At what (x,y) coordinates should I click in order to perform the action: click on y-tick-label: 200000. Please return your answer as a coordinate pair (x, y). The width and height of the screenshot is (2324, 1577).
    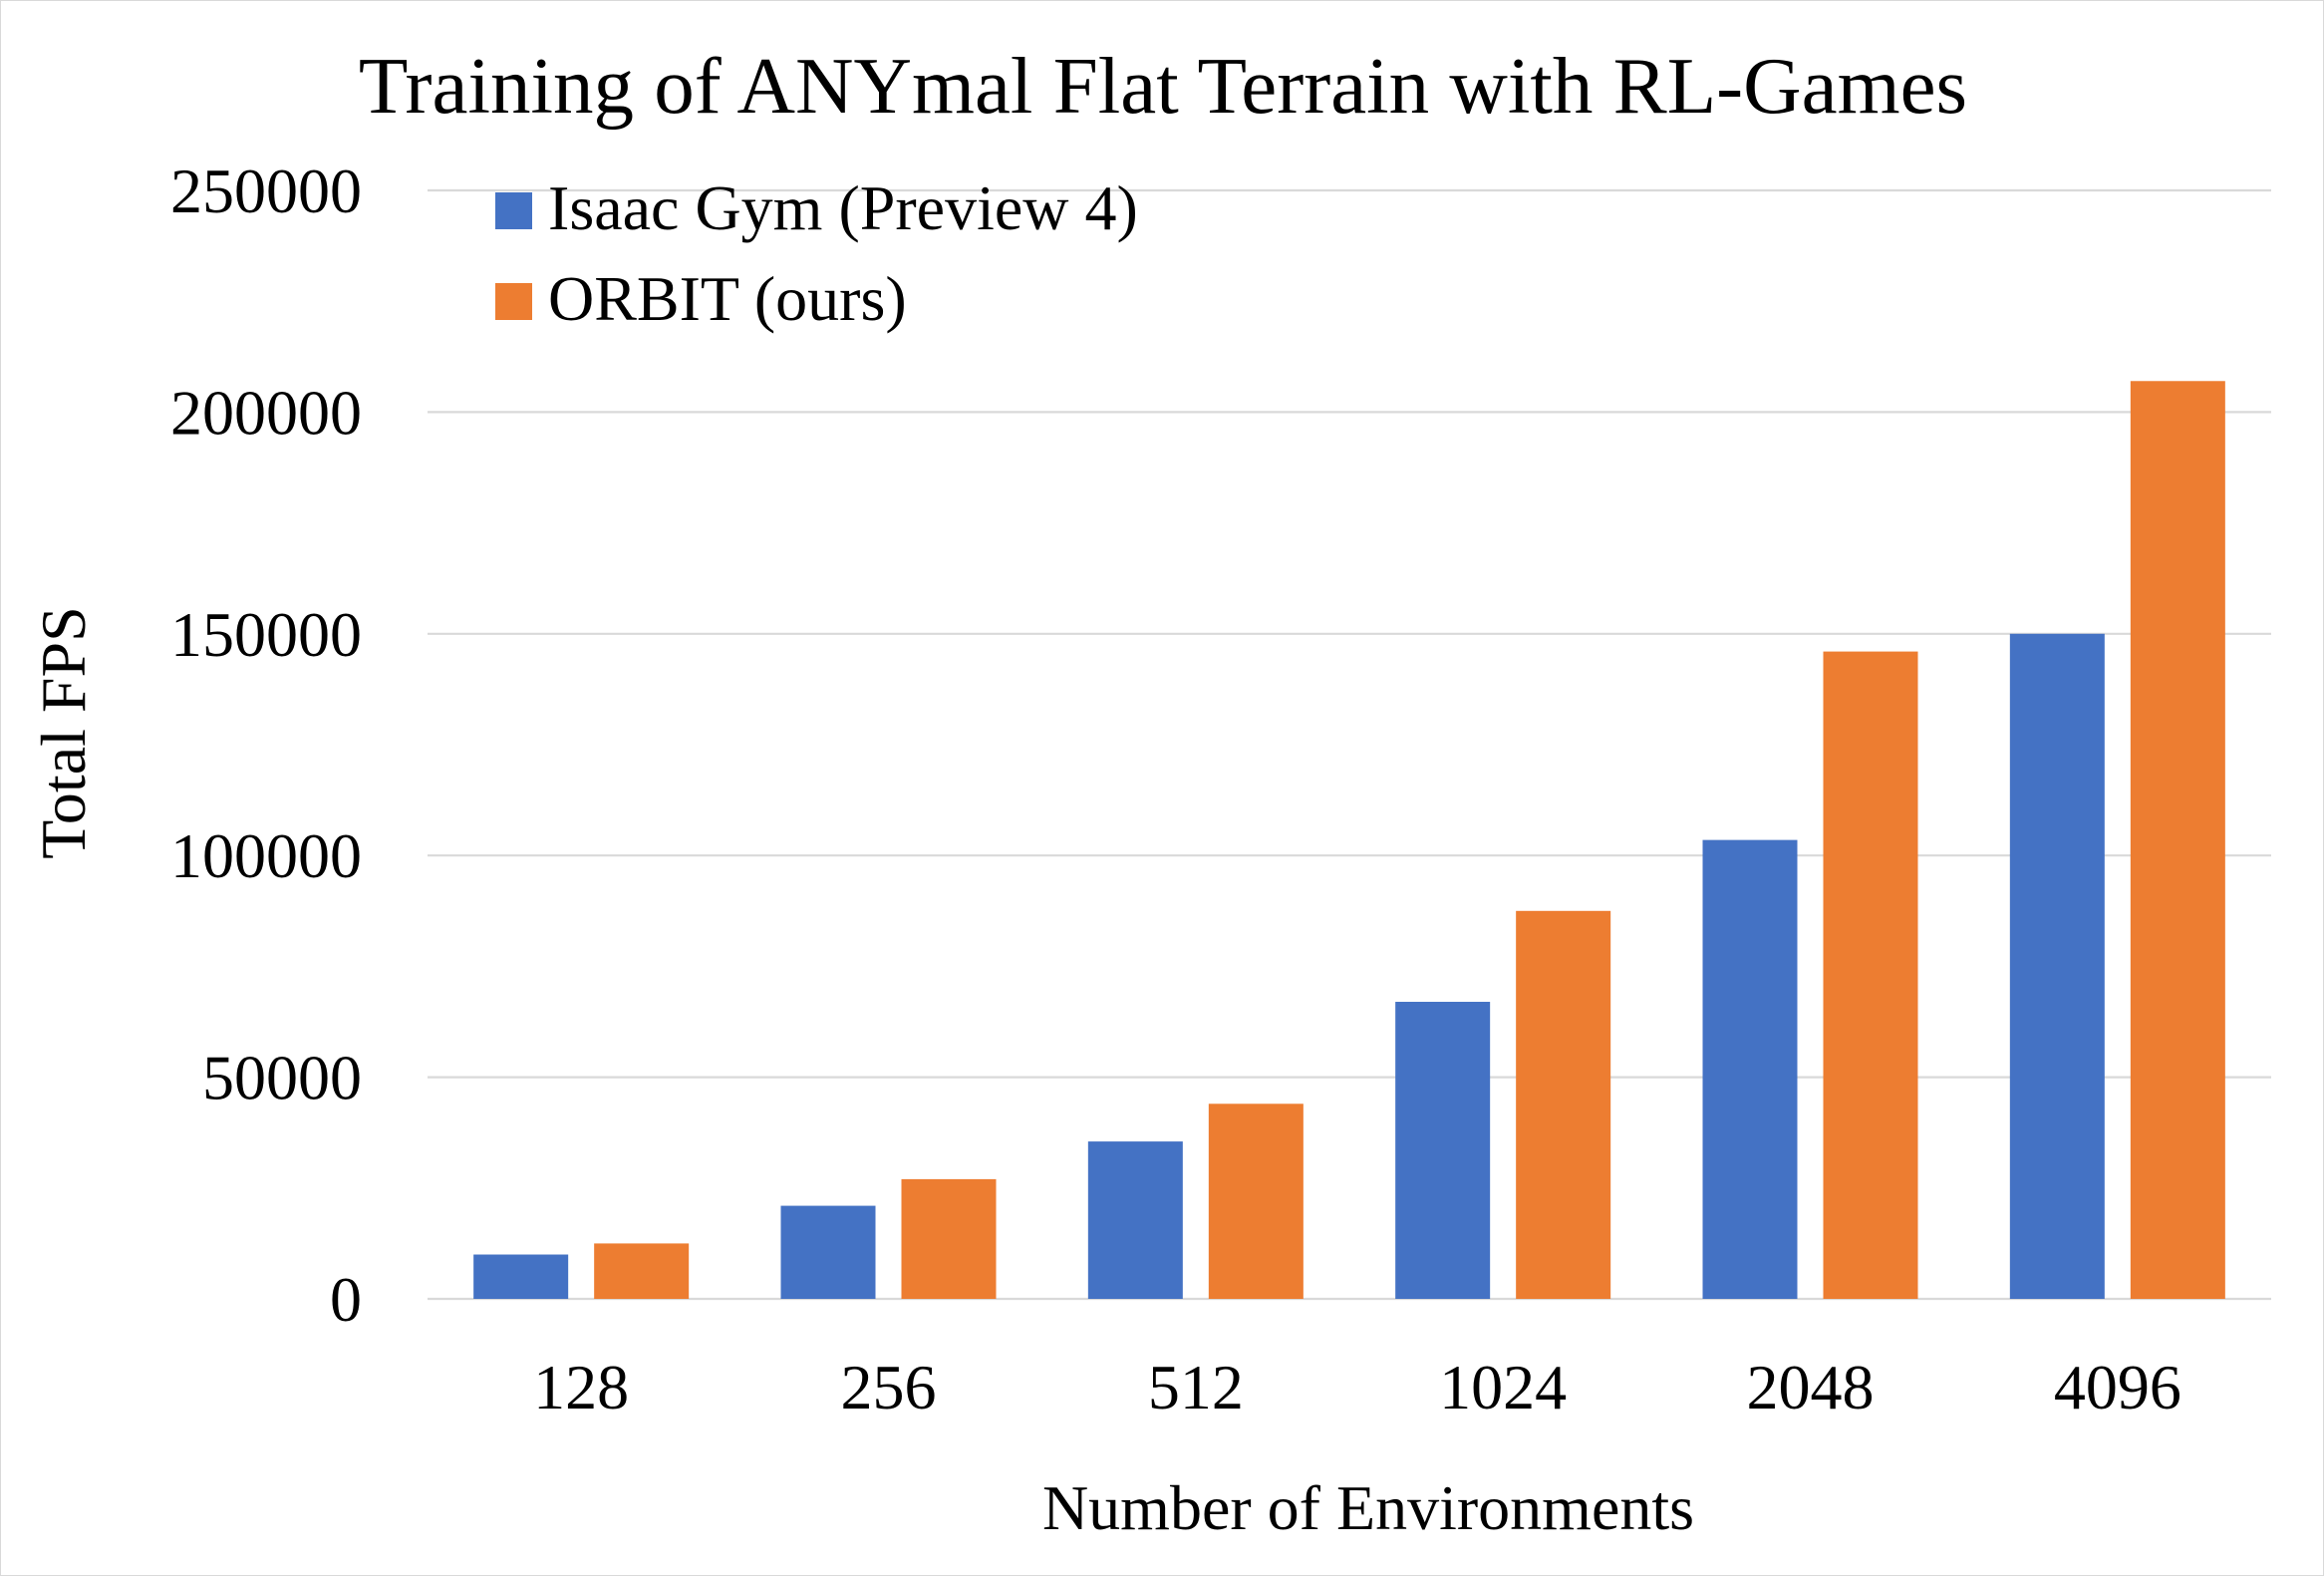
    Looking at the image, I should click on (266, 412).